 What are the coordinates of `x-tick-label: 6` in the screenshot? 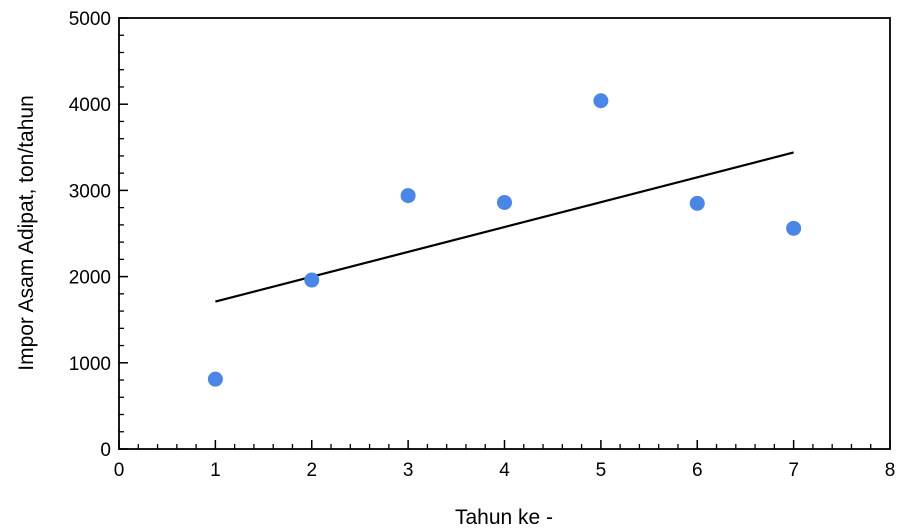 It's located at (697, 470).